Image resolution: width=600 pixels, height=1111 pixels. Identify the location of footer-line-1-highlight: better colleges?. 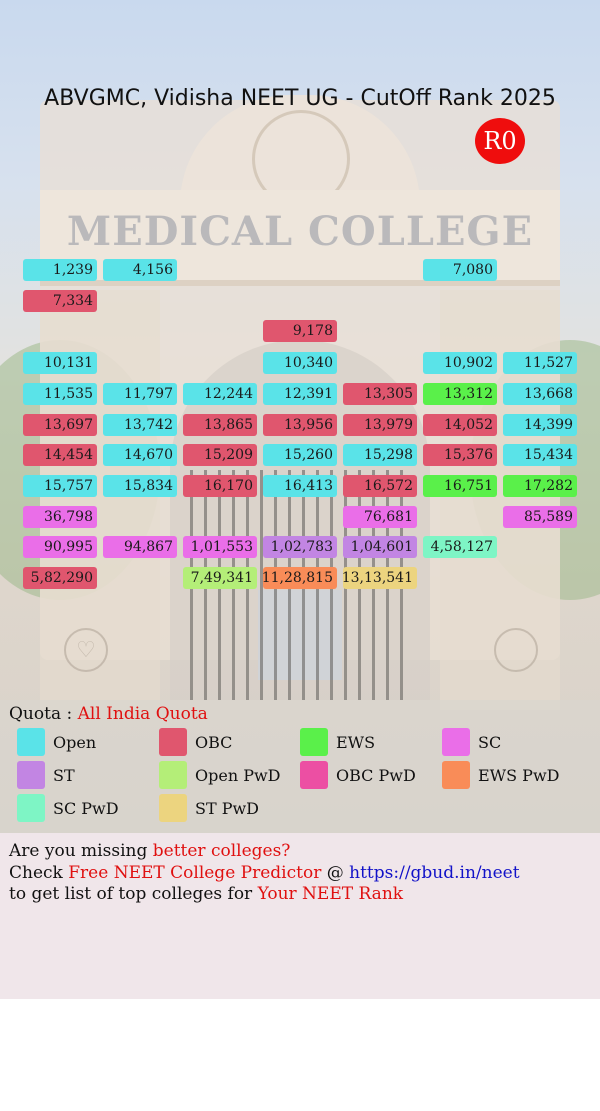
(221, 851).